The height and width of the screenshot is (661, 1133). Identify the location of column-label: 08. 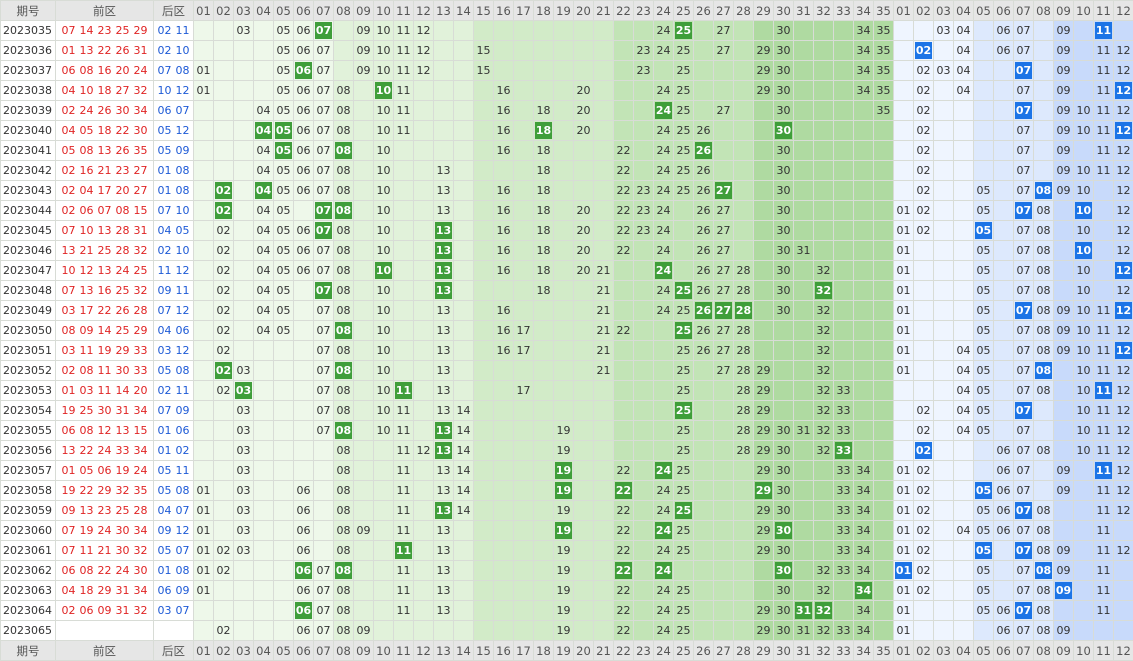
(1043, 10).